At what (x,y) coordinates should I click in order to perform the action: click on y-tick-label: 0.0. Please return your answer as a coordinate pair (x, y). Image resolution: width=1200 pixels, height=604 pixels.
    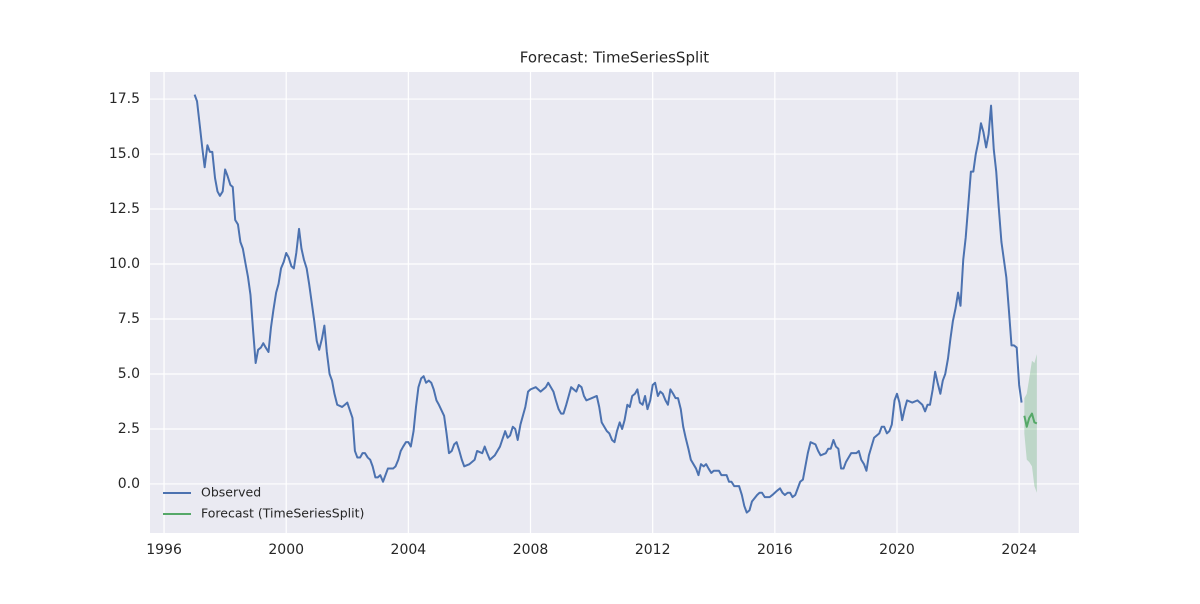
    Looking at the image, I should click on (129, 484).